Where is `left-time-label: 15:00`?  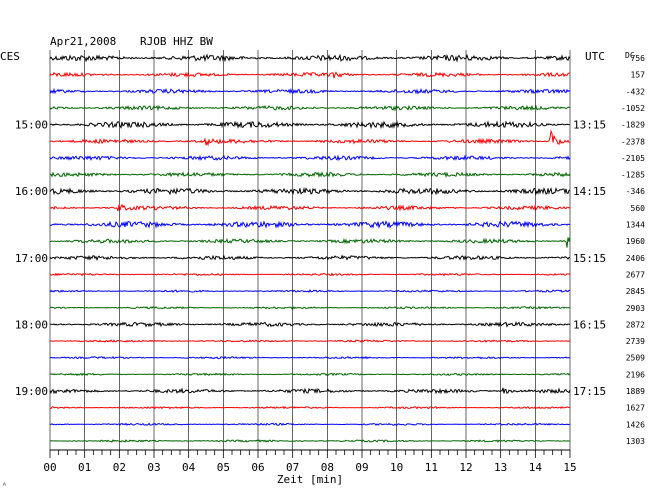
left-time-label: 15:00 is located at coordinates (31, 125).